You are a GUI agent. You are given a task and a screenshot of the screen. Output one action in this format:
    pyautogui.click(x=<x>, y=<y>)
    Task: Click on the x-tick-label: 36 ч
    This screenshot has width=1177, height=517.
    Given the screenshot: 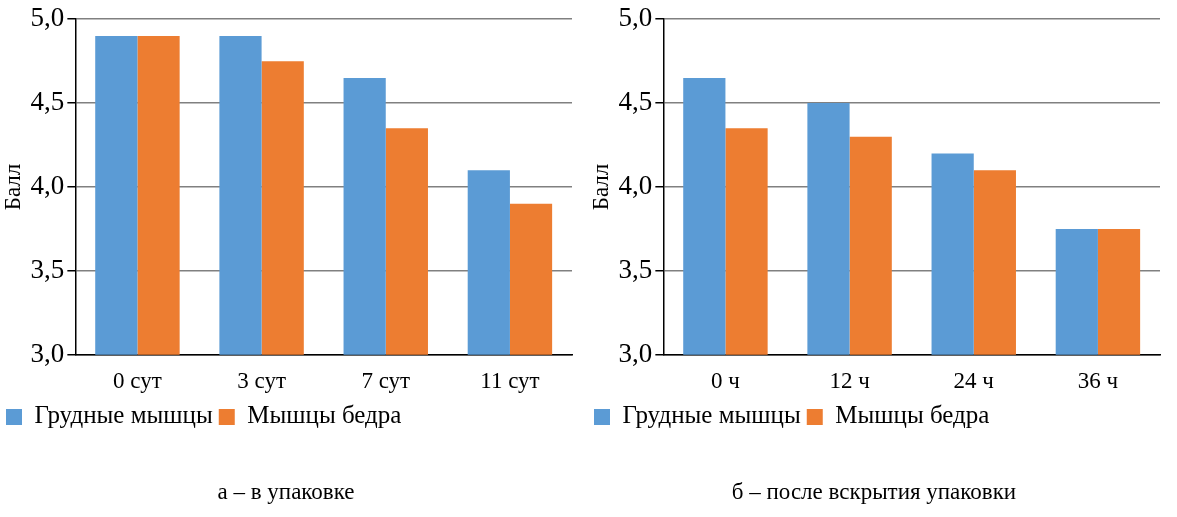 What is the action you would take?
    pyautogui.click(x=1098, y=380)
    